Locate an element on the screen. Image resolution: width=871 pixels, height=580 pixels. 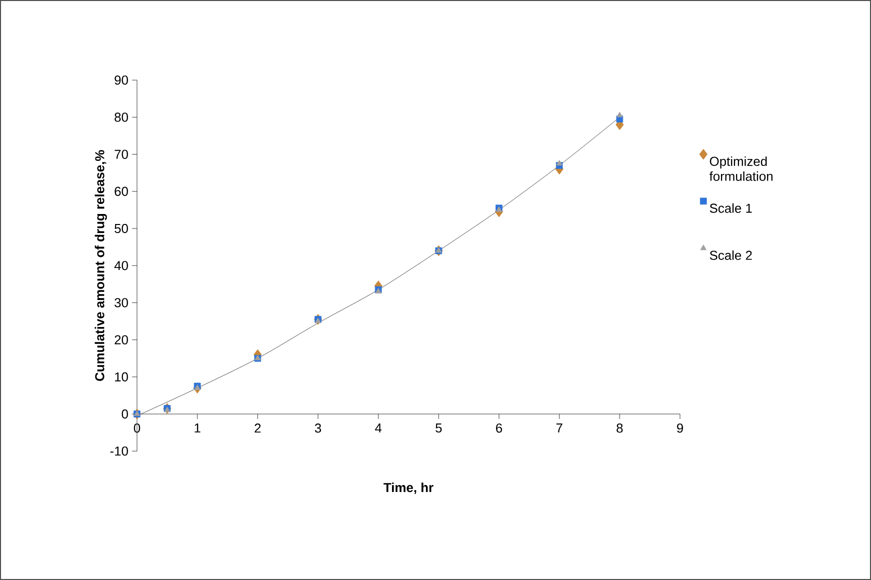
y-tick-label: 10 is located at coordinates (121, 377).